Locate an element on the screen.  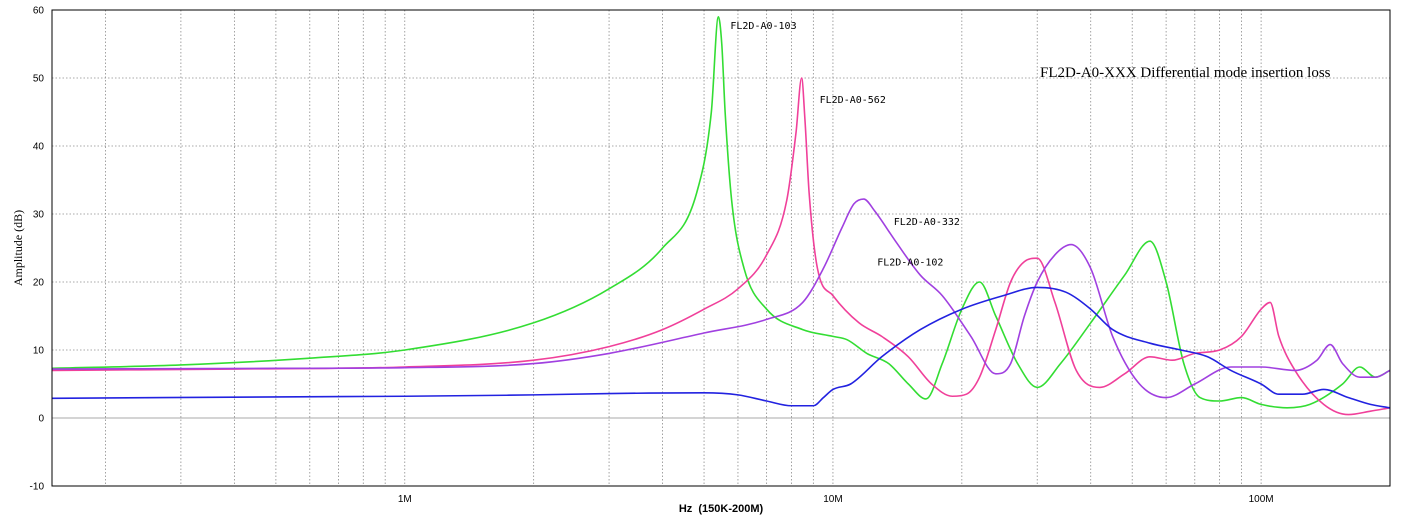
y-tick-label: 50 is located at coordinates (39, 79).